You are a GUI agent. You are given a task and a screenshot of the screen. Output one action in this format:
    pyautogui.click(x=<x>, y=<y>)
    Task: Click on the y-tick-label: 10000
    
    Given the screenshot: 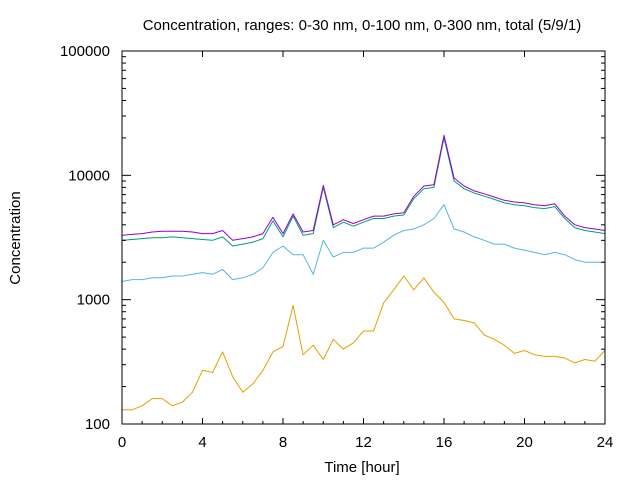 What is the action you would take?
    pyautogui.click(x=89, y=175)
    